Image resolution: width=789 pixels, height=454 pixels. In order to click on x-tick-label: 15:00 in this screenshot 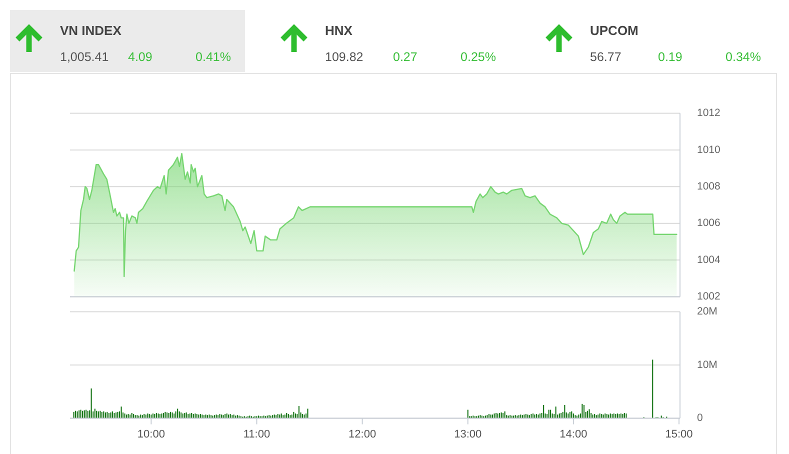, I will do `click(679, 434)`.